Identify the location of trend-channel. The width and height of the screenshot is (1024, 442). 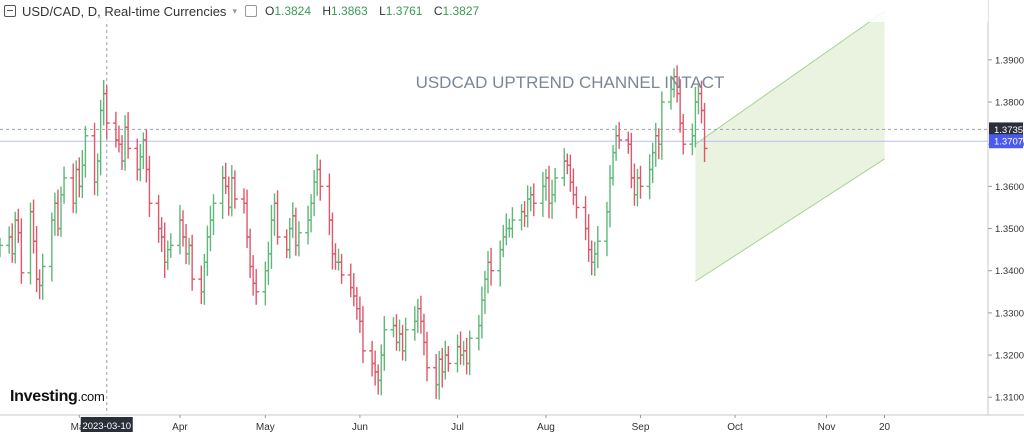
(790, 146).